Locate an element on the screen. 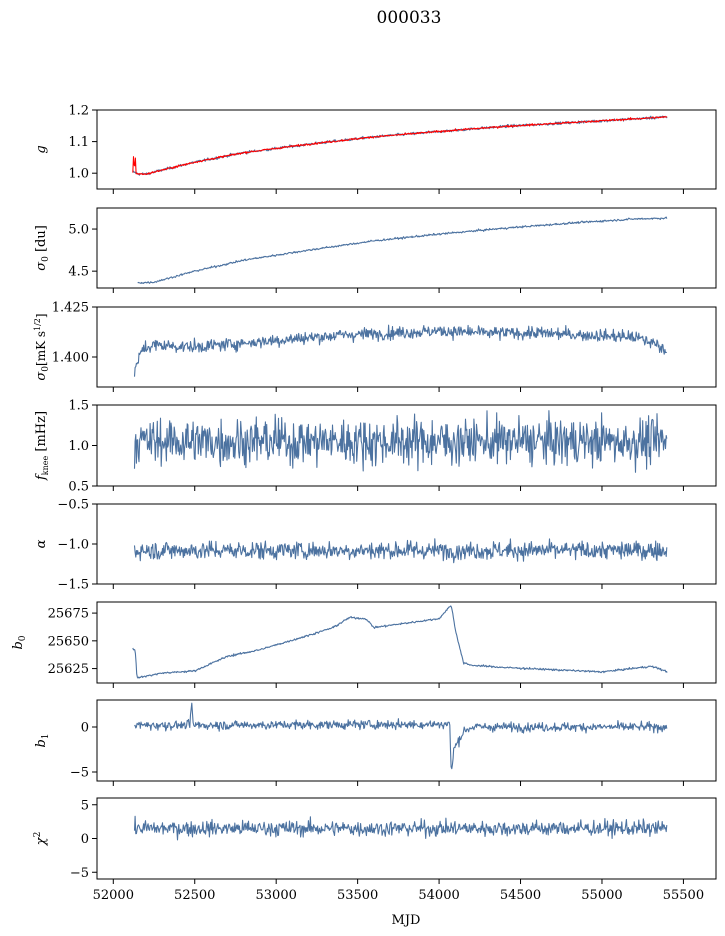  x-tick-label-7: 55500 is located at coordinates (683, 895).